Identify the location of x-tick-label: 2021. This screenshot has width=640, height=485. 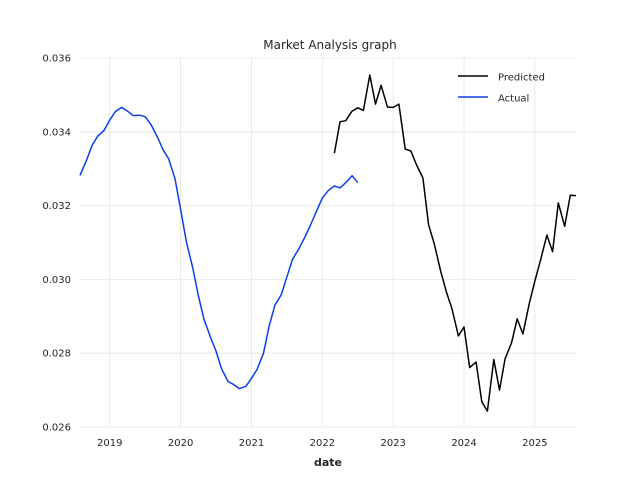
(251, 443).